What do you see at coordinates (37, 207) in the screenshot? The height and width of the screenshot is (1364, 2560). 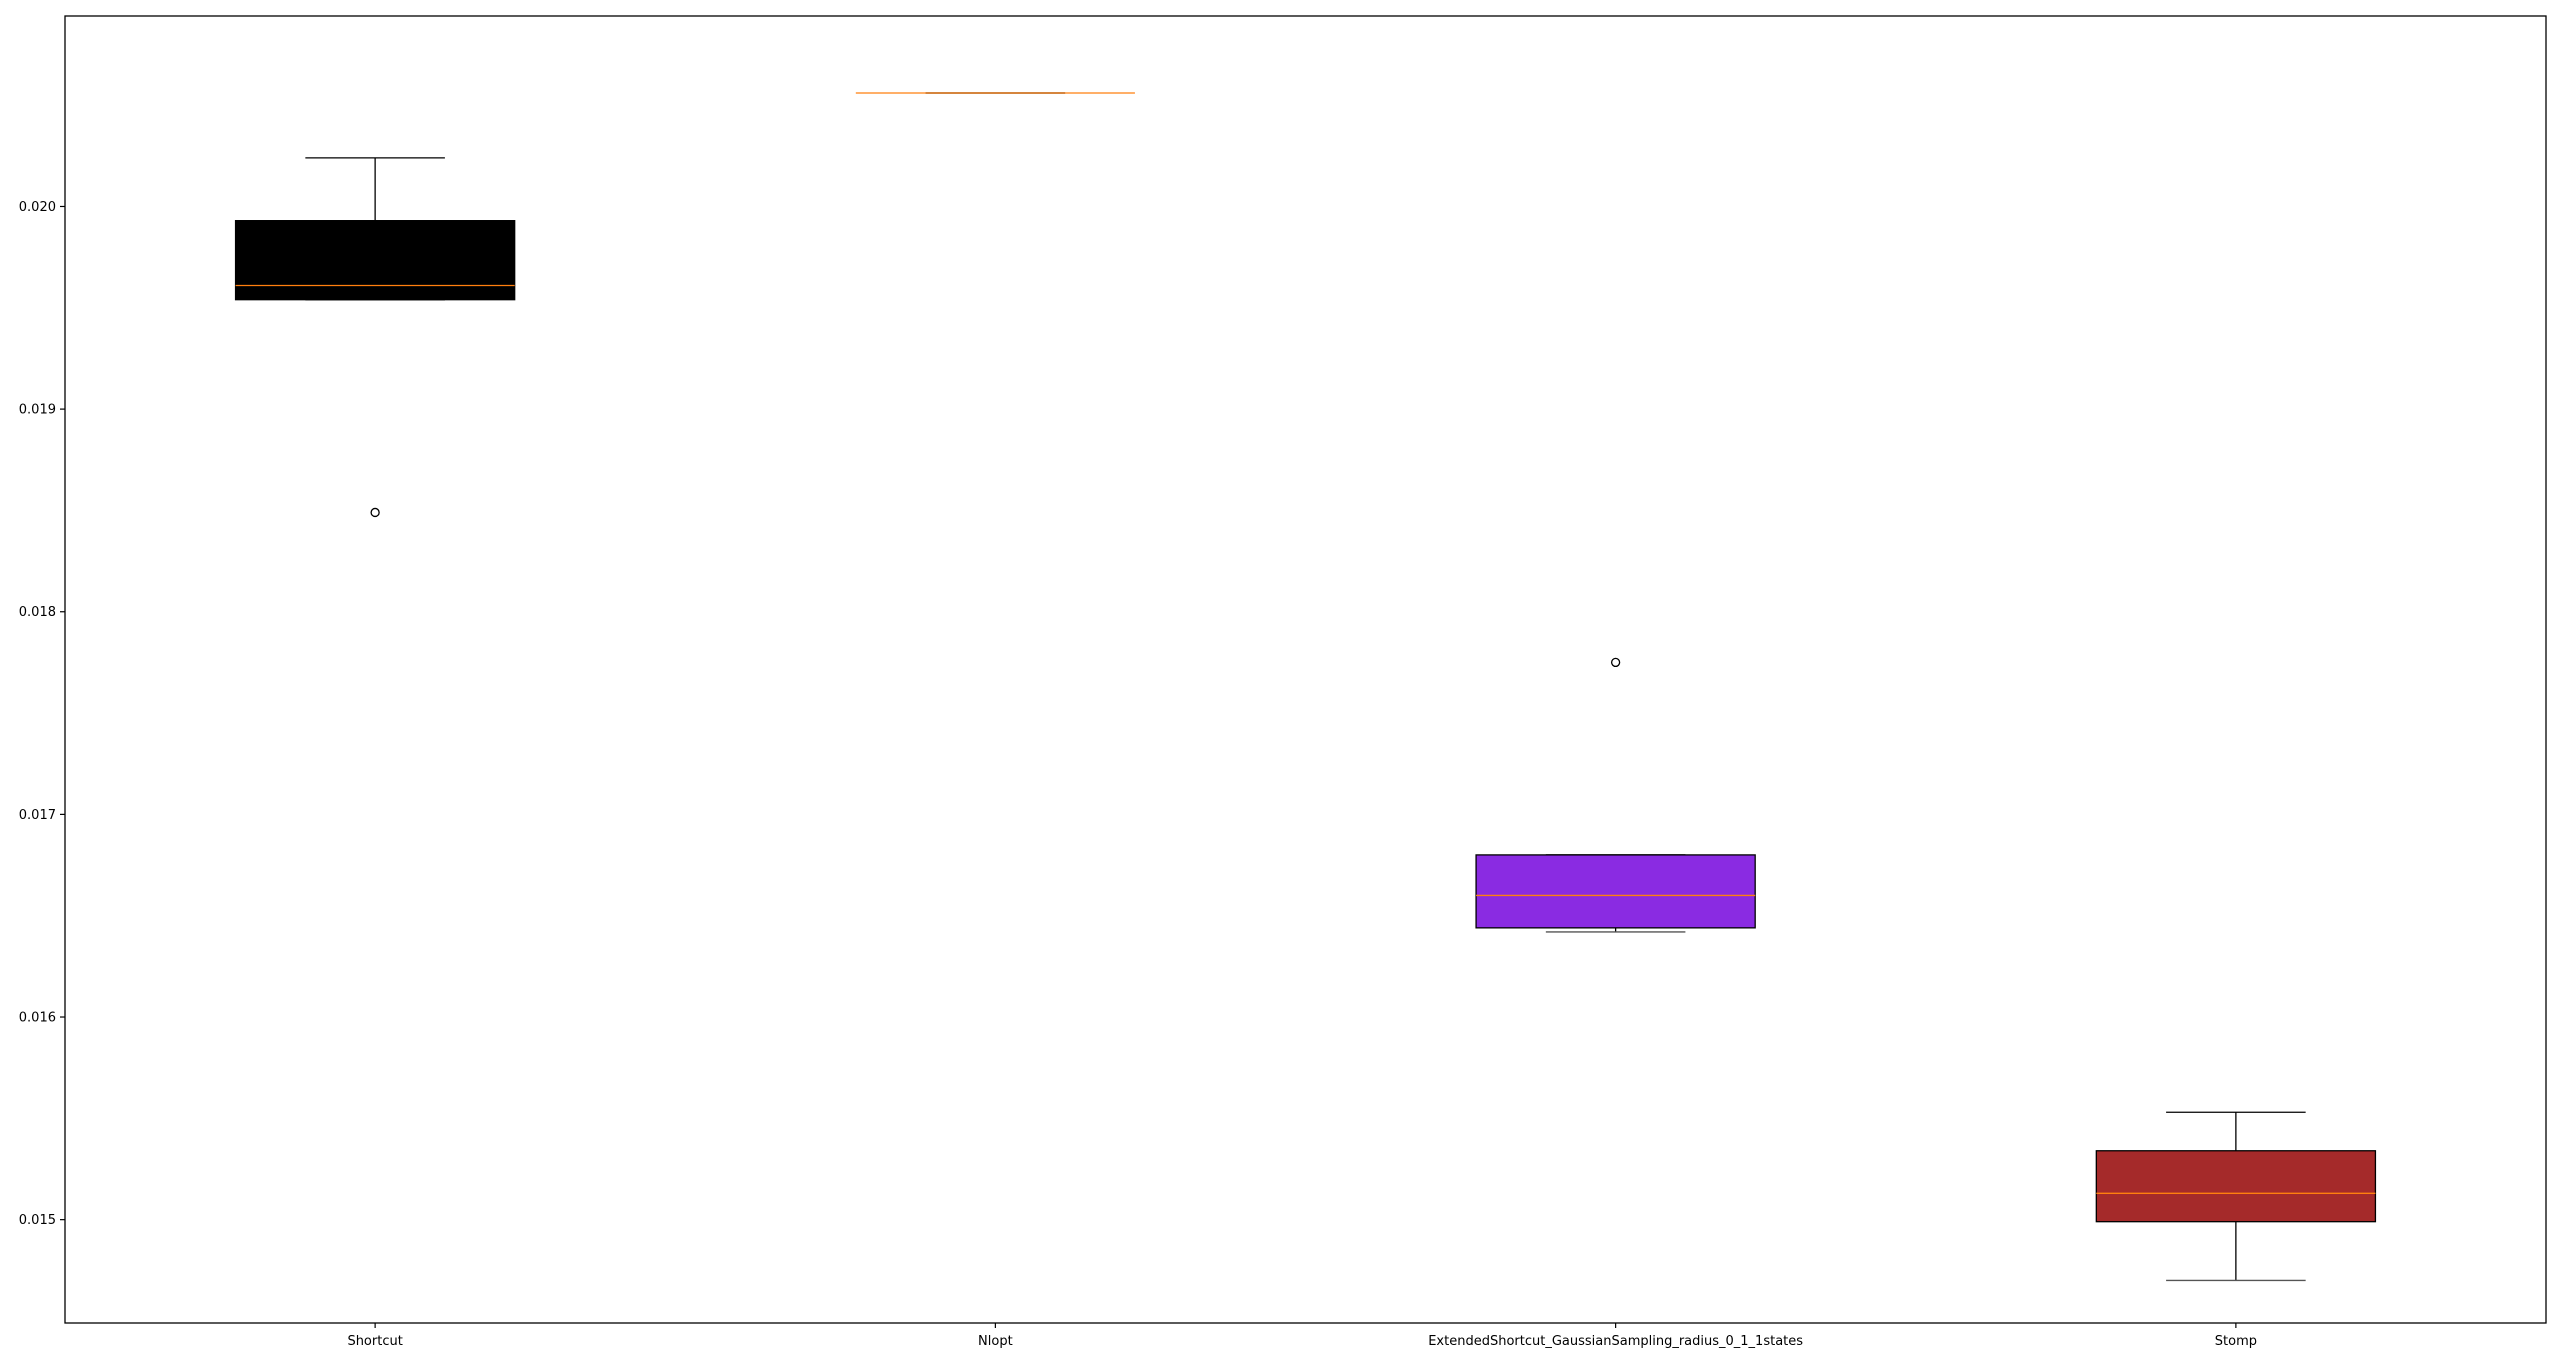 I see `y-tick-label: 0.020` at bounding box center [37, 207].